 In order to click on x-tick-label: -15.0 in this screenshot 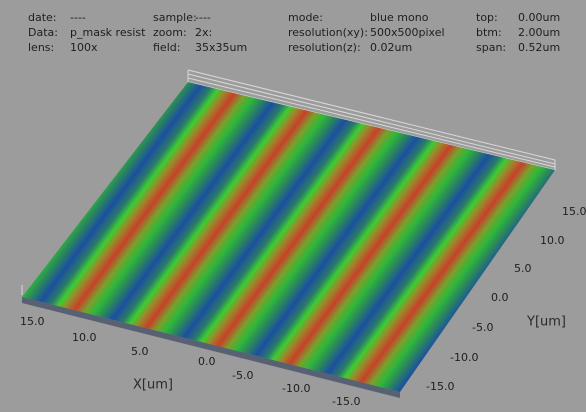, I will do `click(346, 401)`.